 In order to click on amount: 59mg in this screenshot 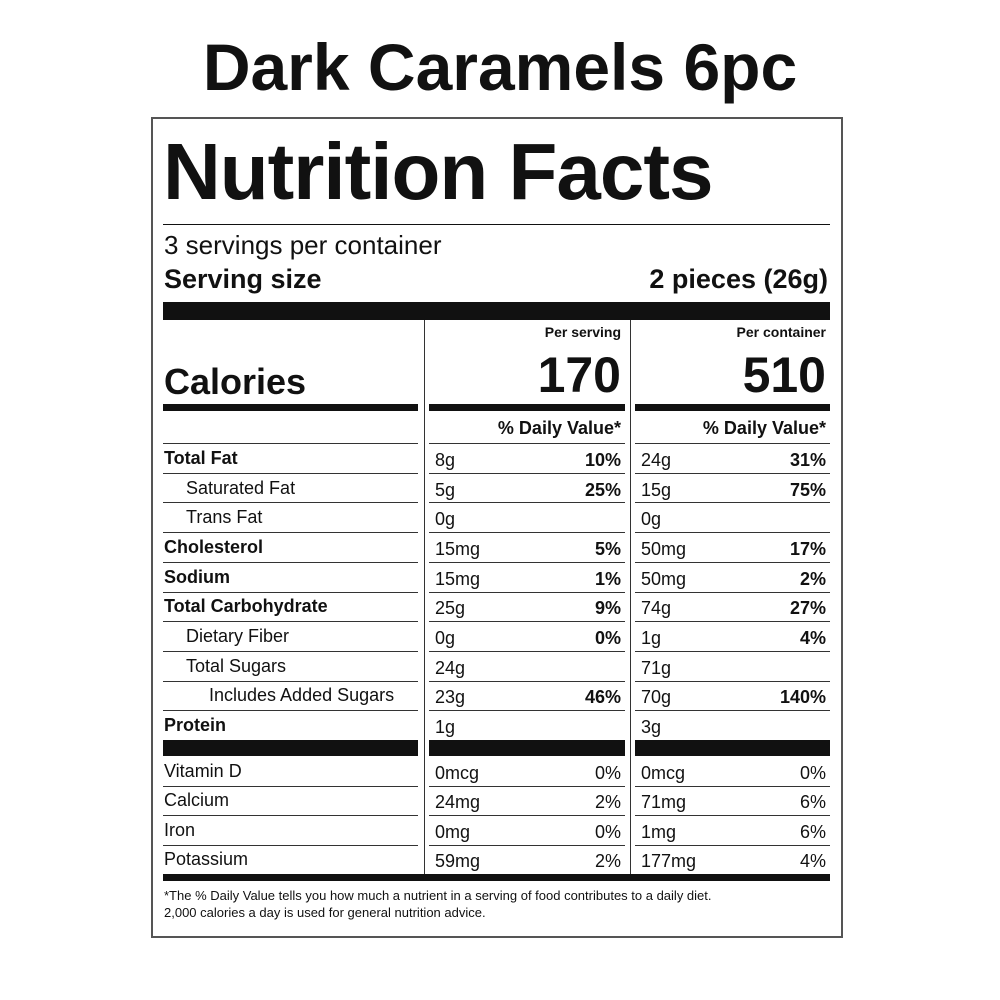, I will do `click(458, 861)`.